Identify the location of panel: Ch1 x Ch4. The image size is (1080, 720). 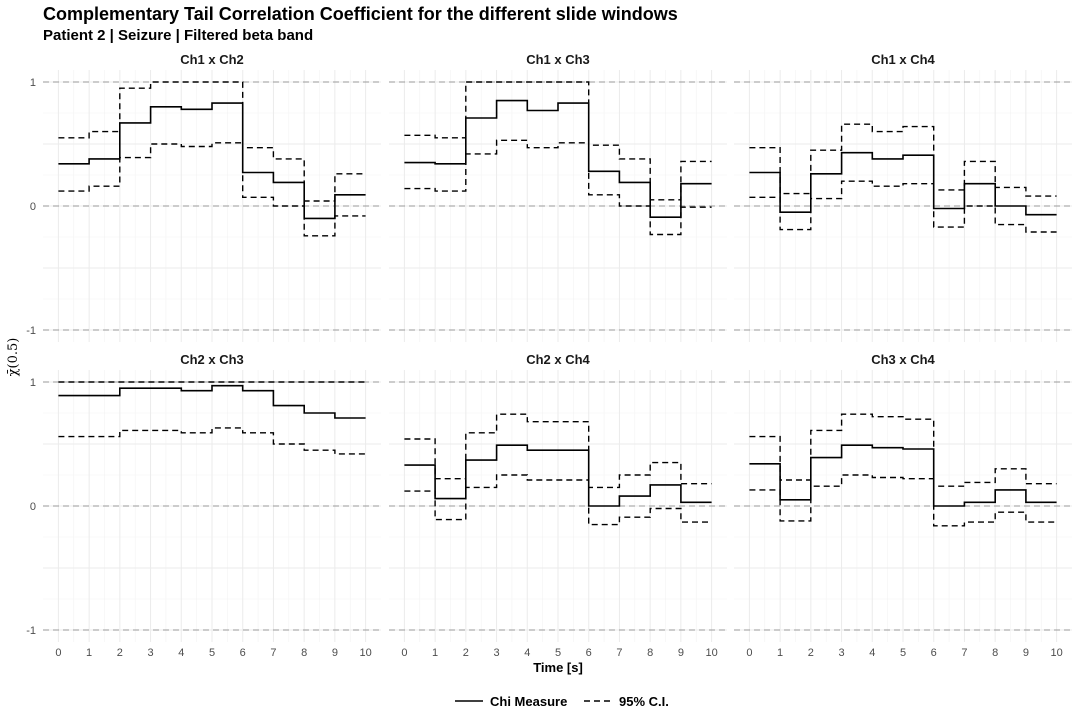
(903, 197).